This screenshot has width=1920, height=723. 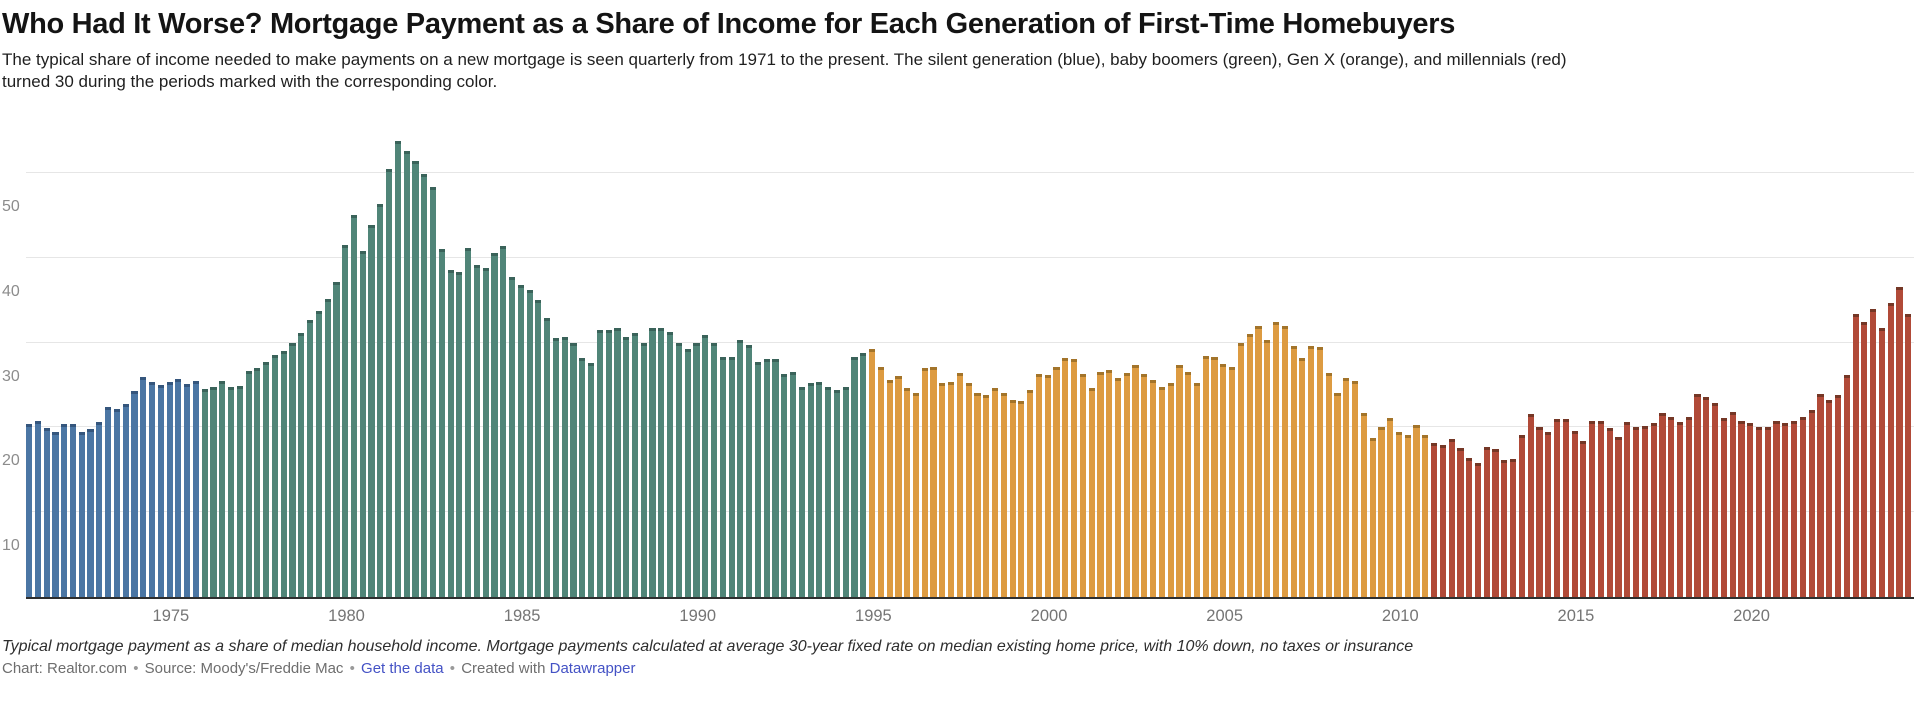 I want to click on y-tick-label: 50, so click(x=11, y=206).